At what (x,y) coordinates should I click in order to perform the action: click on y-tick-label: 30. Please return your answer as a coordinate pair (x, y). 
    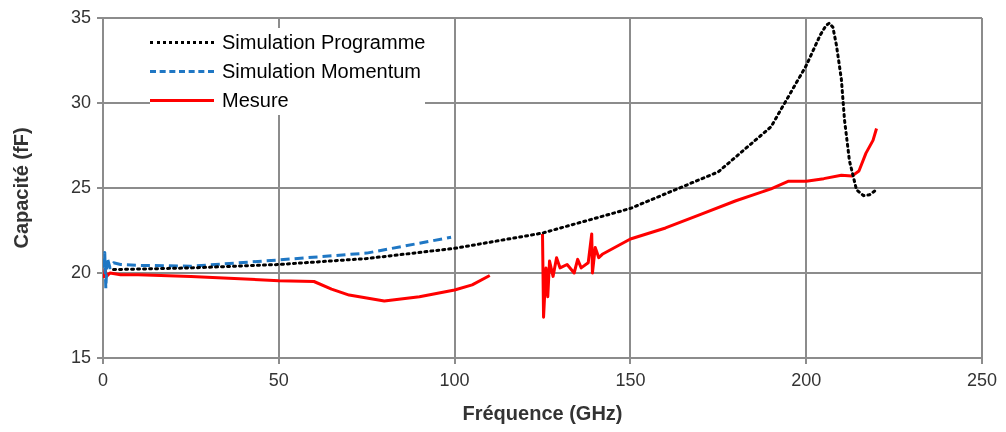
    Looking at the image, I should click on (80, 101).